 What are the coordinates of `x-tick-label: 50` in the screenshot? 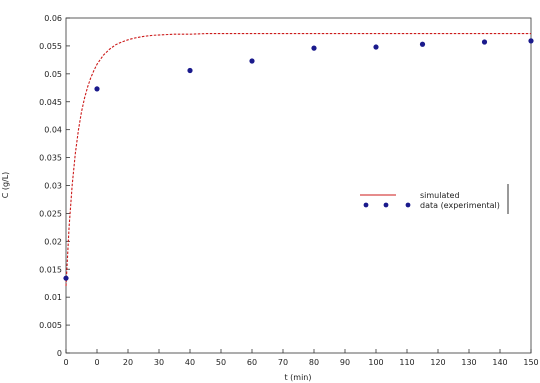 It's located at (221, 362).